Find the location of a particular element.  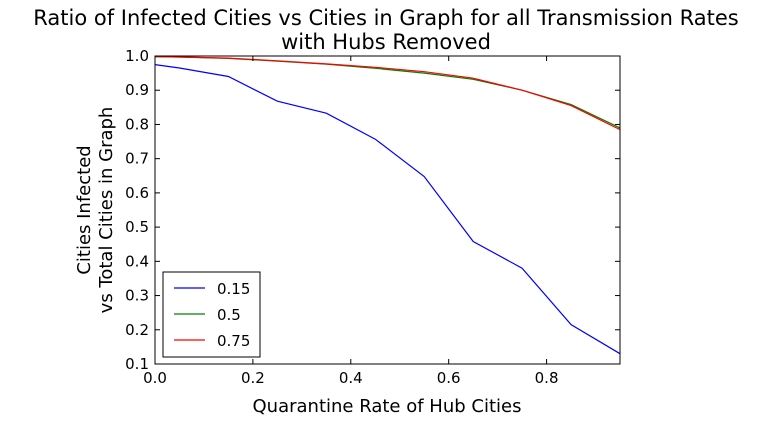

y-tick-label: 0.1 is located at coordinates (137, 364).